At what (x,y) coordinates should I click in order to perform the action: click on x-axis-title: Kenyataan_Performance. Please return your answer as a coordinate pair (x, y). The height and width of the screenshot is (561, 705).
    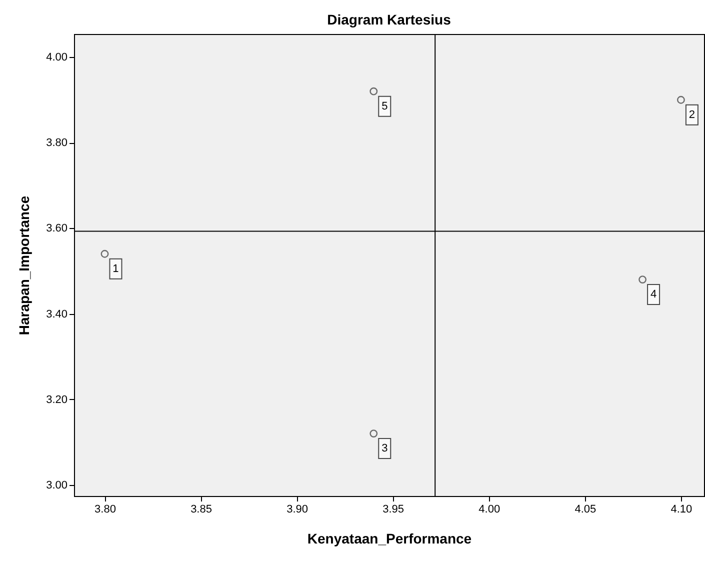
    Looking at the image, I should click on (389, 538).